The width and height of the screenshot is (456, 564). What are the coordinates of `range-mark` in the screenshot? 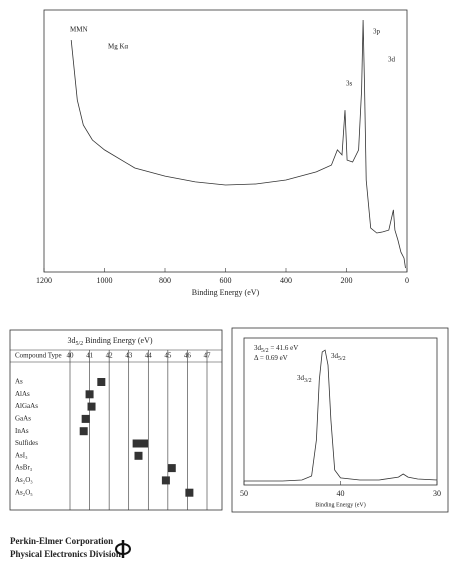 It's located at (140, 443).